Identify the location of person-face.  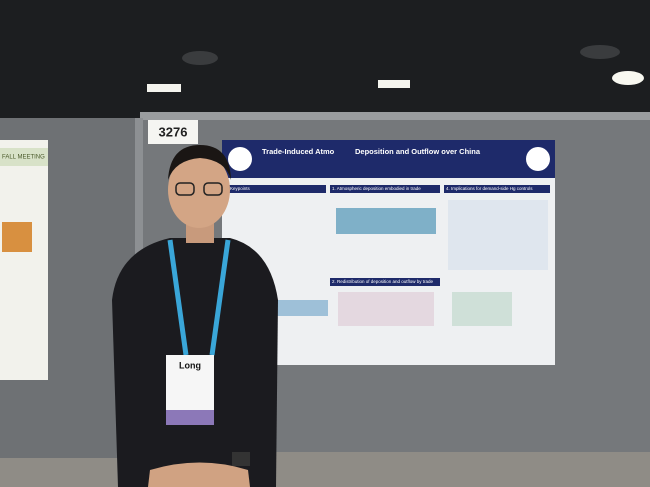
(199, 190).